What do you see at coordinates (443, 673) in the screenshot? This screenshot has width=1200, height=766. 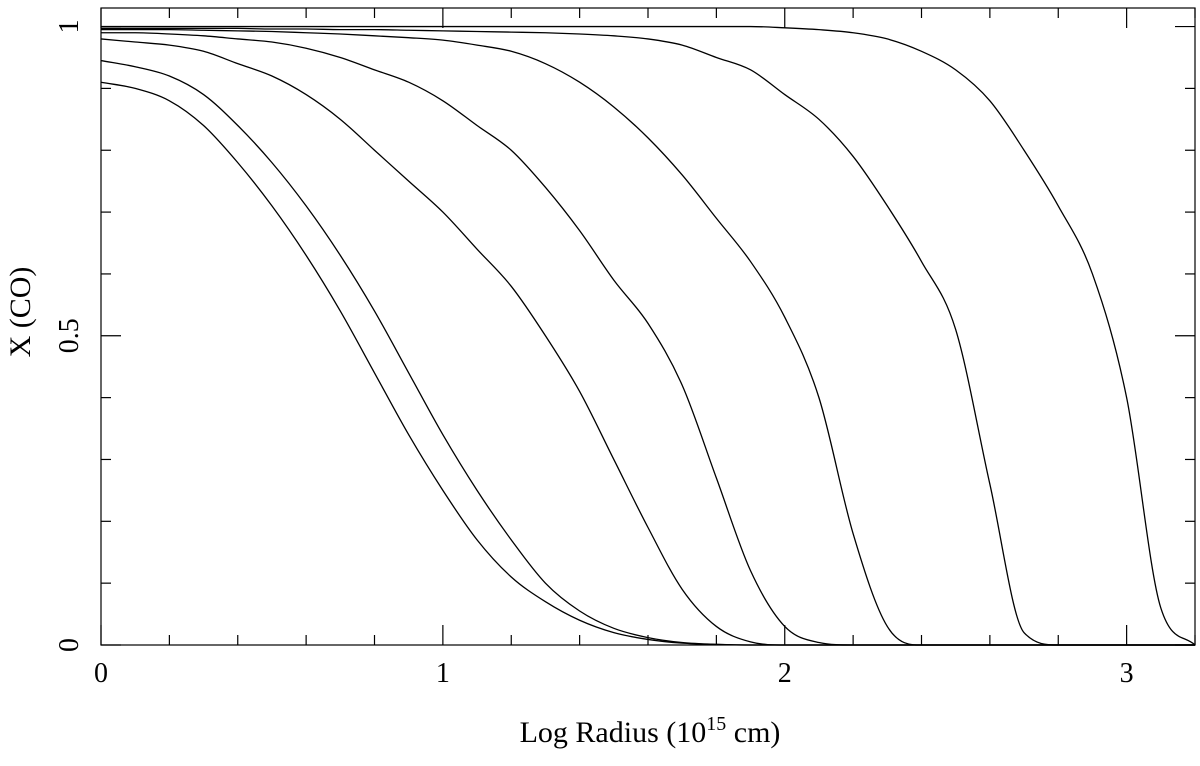 I see `x-tick-label: 1` at bounding box center [443, 673].